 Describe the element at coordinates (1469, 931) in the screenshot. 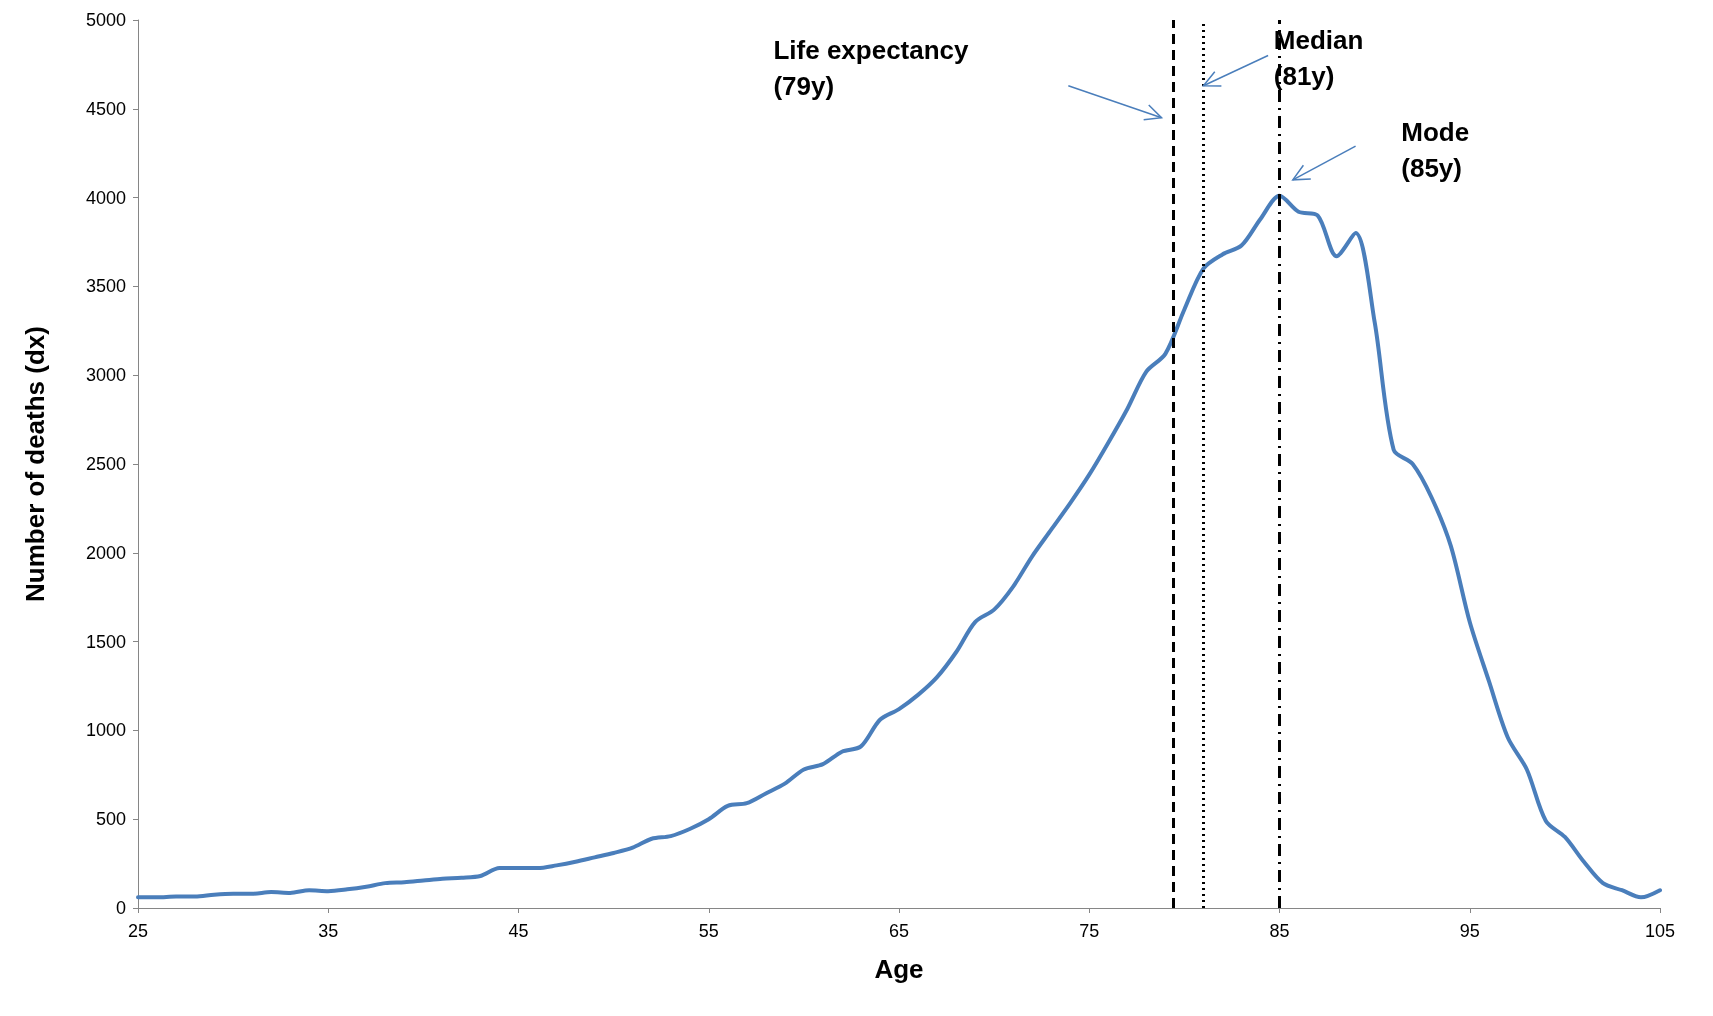

I see `x-tick-label: 95` at that location.